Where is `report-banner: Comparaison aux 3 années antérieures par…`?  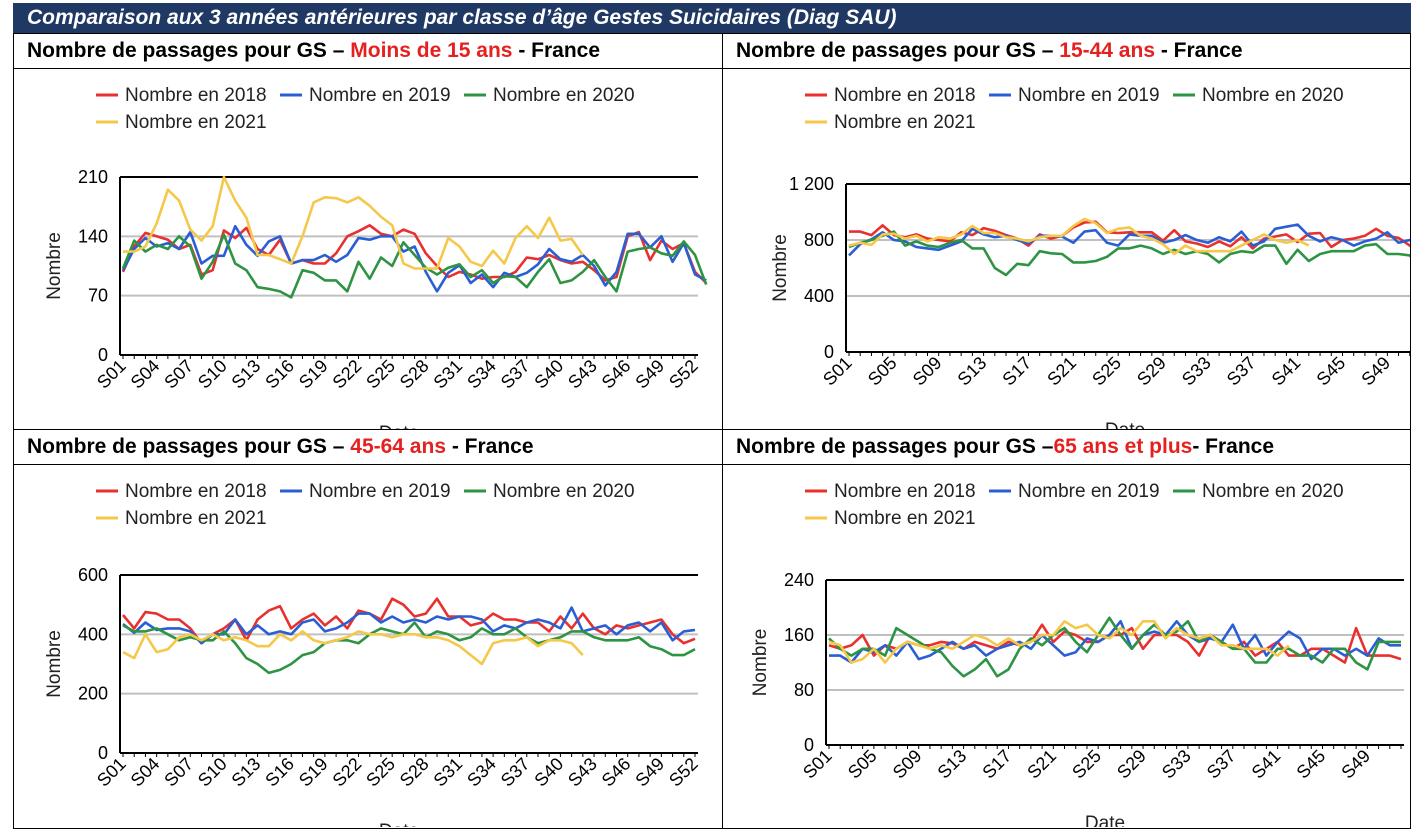 report-banner: Comparaison aux 3 années antérieures par… is located at coordinates (712, 18).